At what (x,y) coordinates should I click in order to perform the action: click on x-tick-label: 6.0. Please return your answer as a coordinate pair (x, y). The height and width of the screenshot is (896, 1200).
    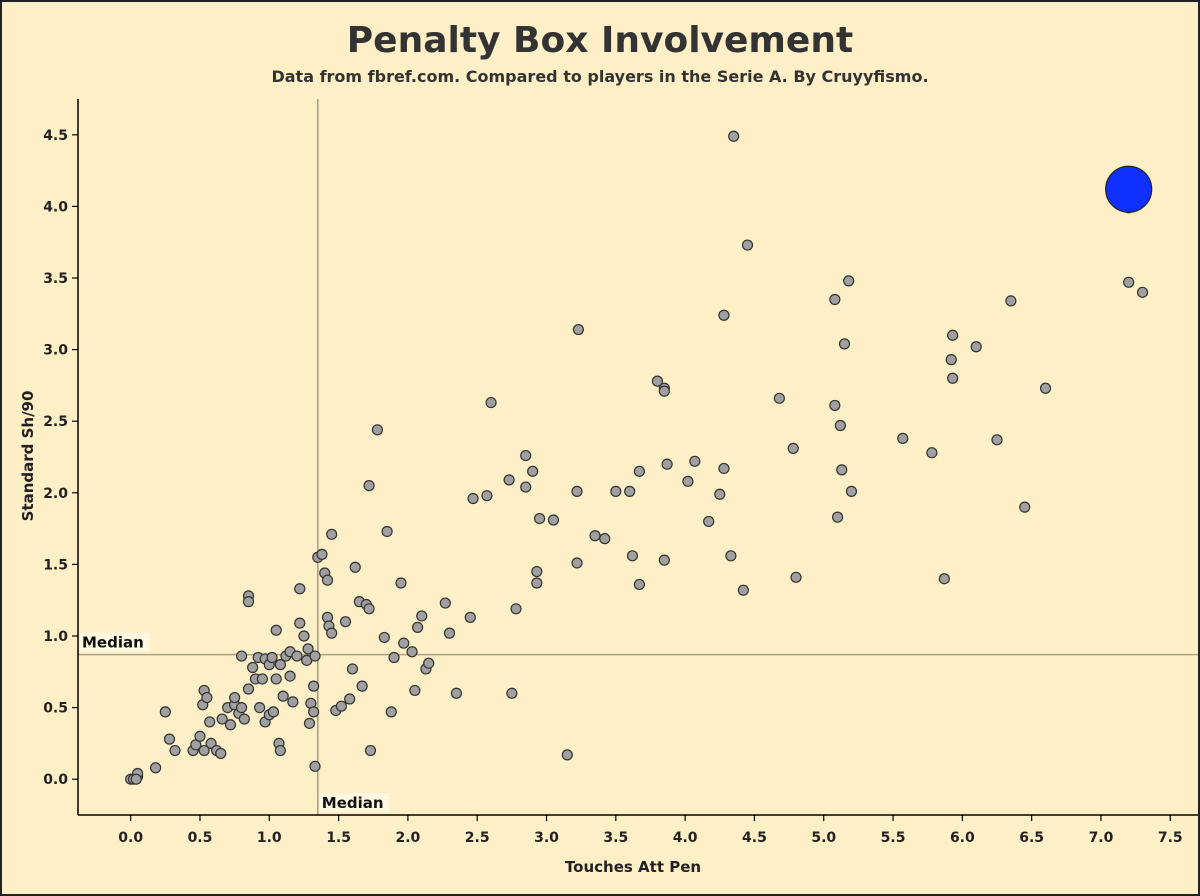
    Looking at the image, I should click on (962, 838).